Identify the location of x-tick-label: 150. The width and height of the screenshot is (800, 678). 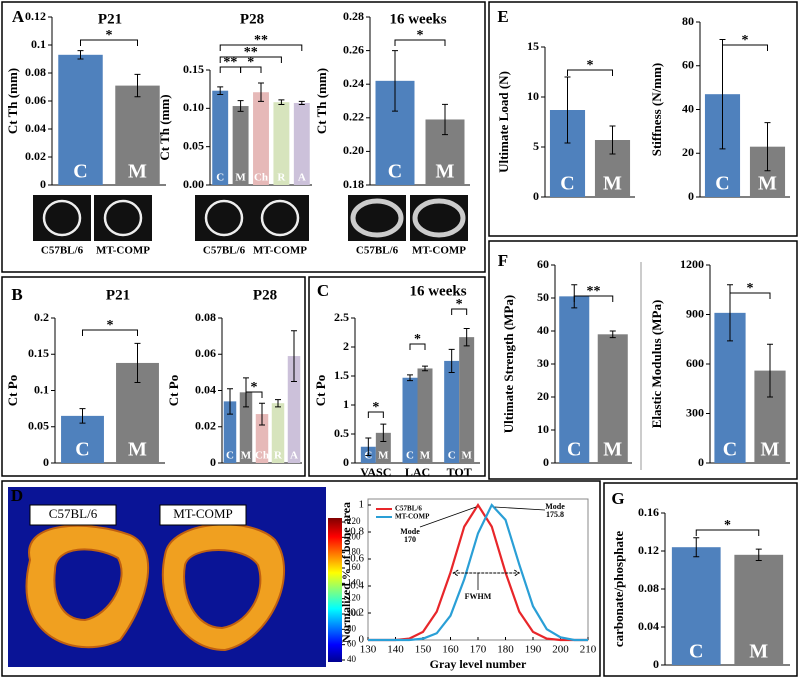
(423, 650).